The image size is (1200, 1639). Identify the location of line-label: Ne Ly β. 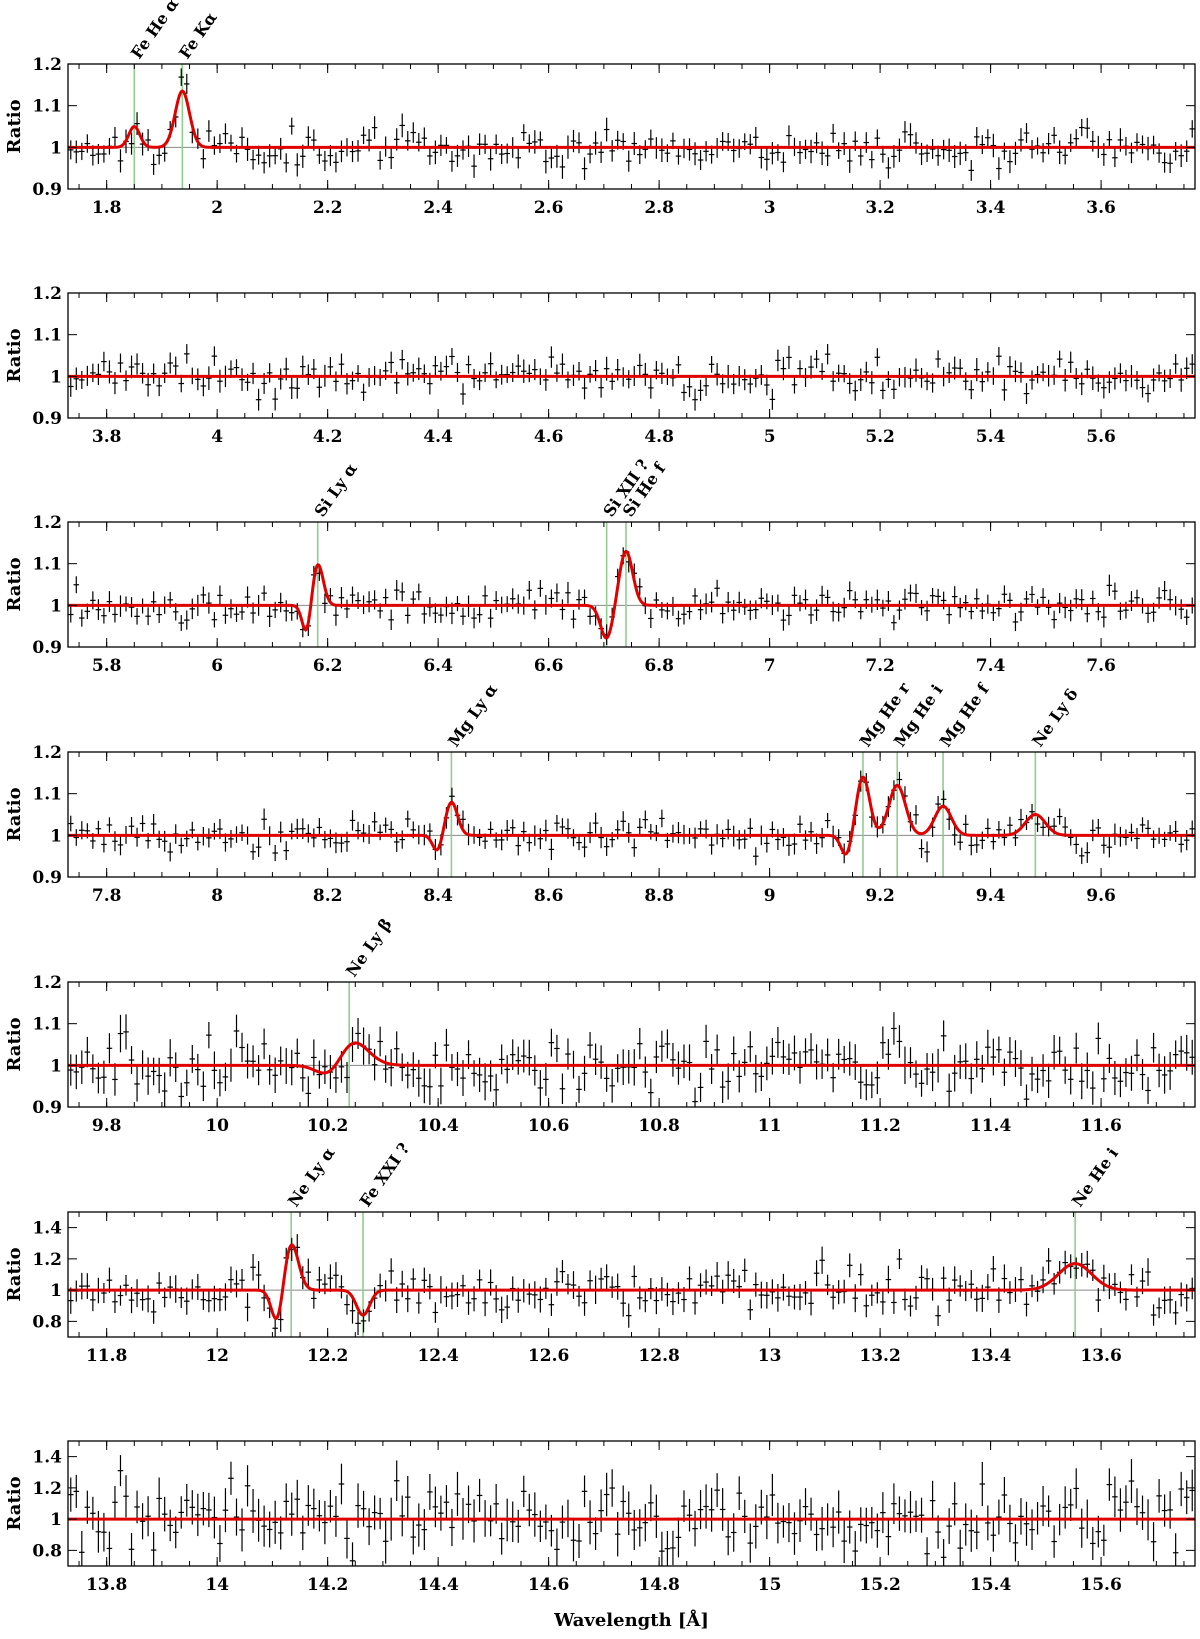
(369, 947).